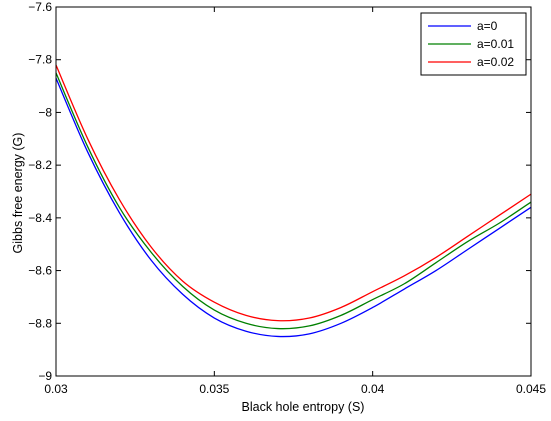 The image size is (551, 421). Describe the element at coordinates (40, 218) in the screenshot. I see `y-tick-label: −8.4` at that location.